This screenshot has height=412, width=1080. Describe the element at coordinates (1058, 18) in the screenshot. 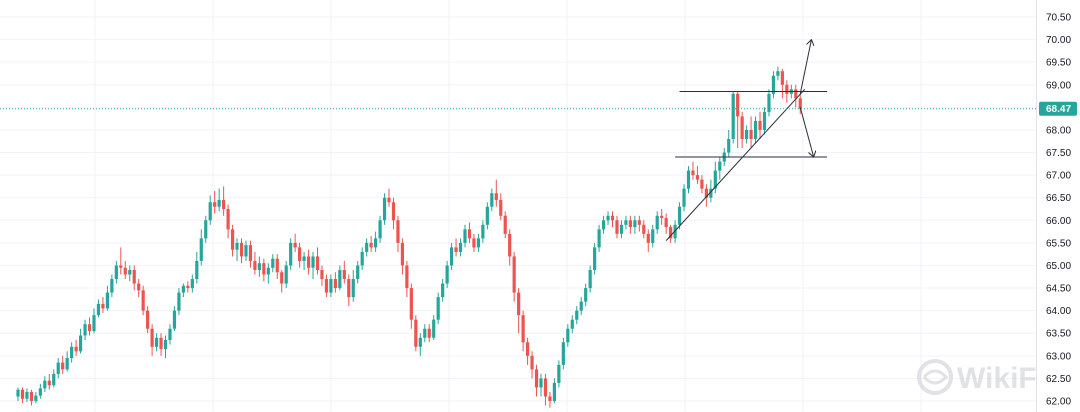

I see `y-tick-label: 70.50` at that location.